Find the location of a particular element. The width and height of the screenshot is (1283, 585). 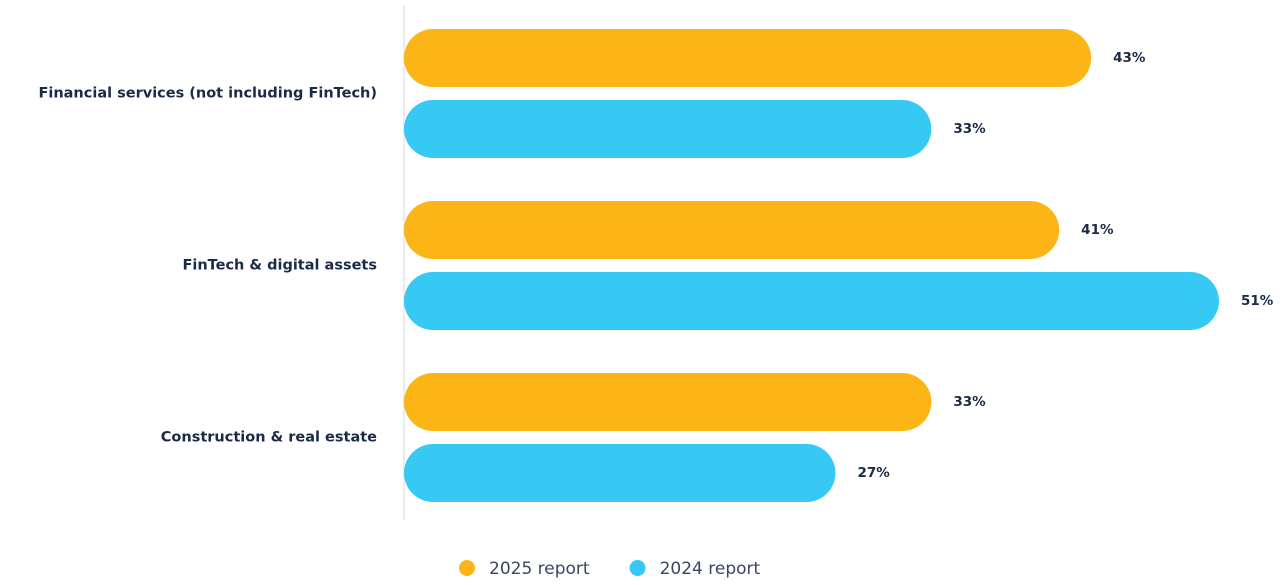

legend-label: 2024 report is located at coordinates (710, 569).